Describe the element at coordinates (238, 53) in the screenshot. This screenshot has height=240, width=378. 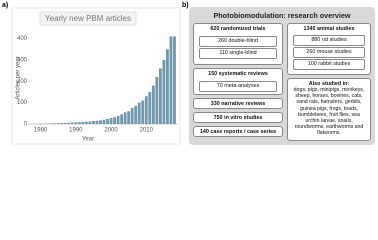
I see `sub-box: 110 single-blind` at that location.